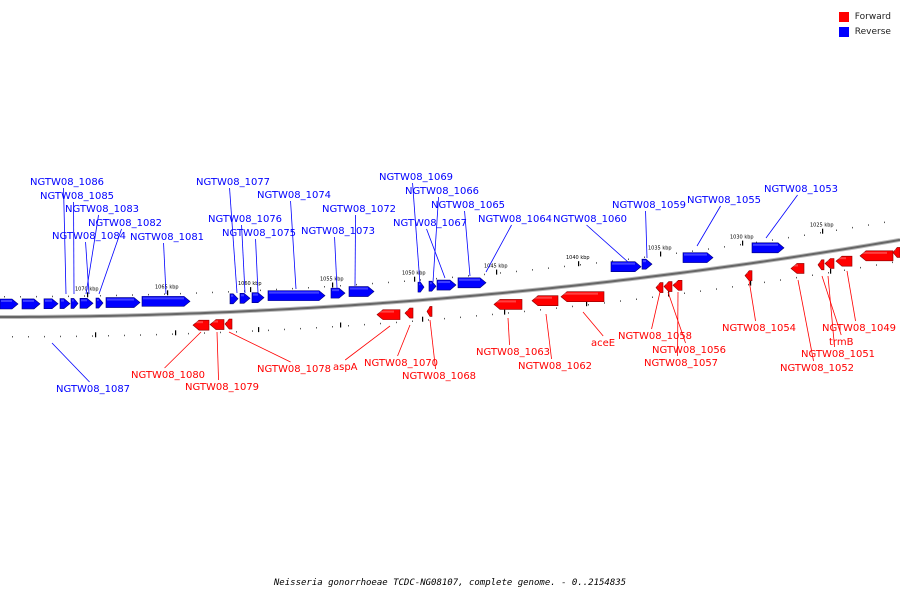 This screenshot has width=900, height=600. I want to click on gene-label: NGTW08_1069, so click(416, 177).